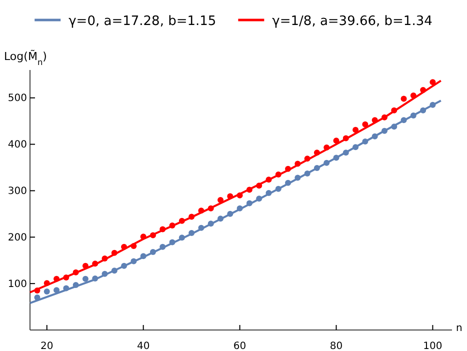 The width and height of the screenshot is (467, 351). Describe the element at coordinates (17, 98) in the screenshot. I see `y-tick-label: 500` at that location.